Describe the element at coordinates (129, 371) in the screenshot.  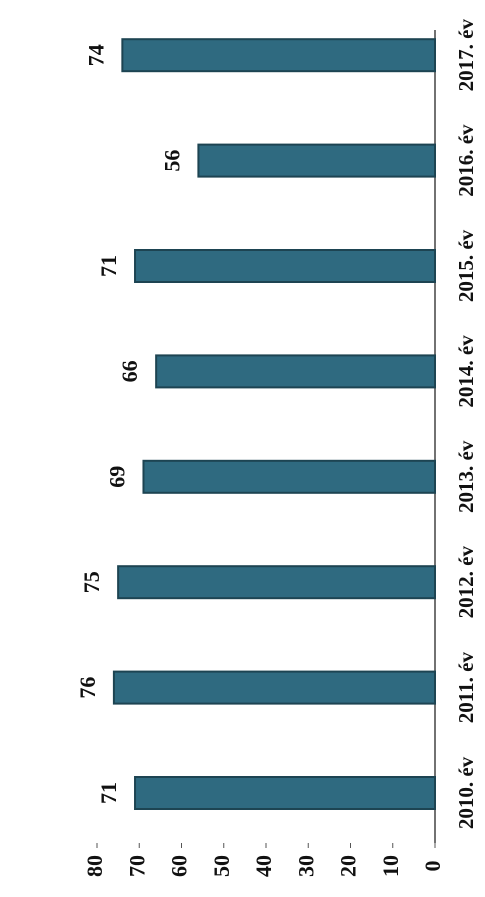
I see `value-label: 66` at that location.